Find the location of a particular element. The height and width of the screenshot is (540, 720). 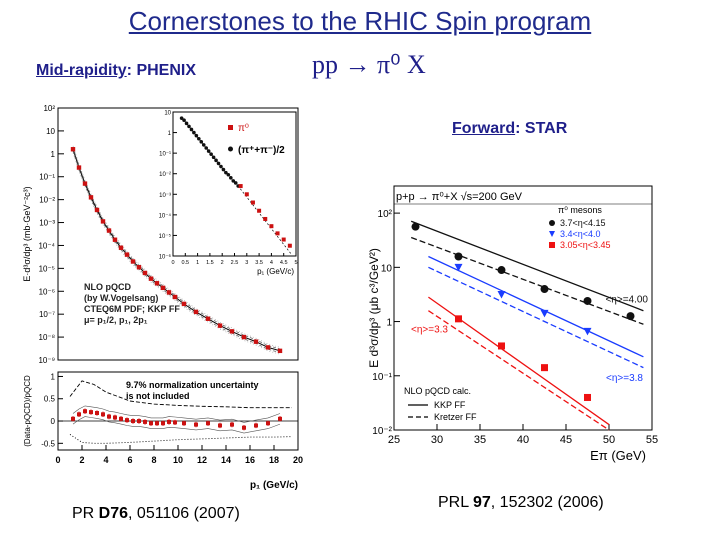

star-x-tick-label: 50 is located at coordinates (609, 440).